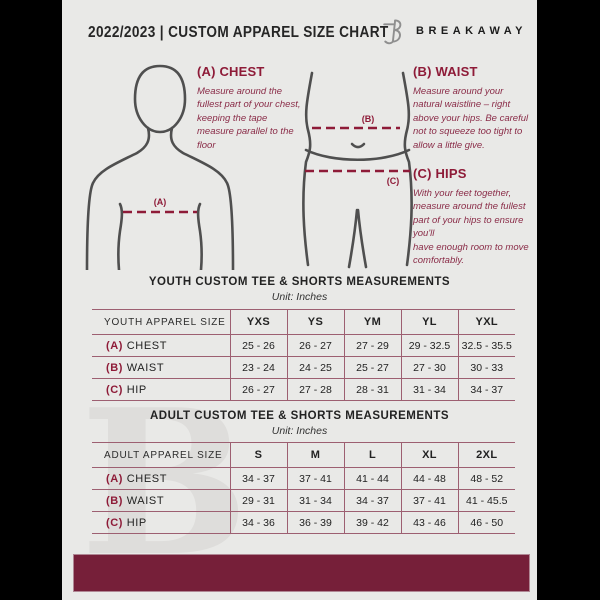  I want to click on cell-value: 41 - 45.5, so click(486, 500).